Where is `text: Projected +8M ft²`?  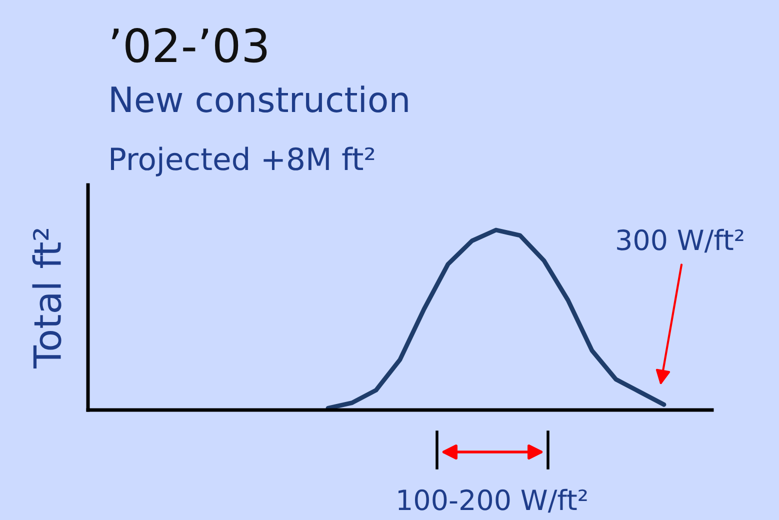
text: Projected +8M ft² is located at coordinates (242, 161).